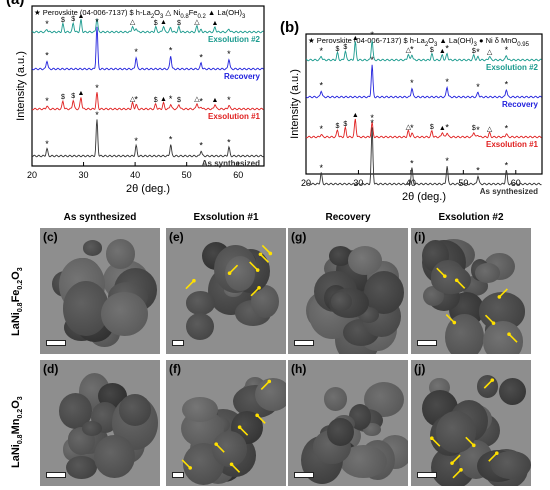  What do you see at coordinates (415, 40) in the screenshot?
I see `legend-la2o3: $ h-La` at bounding box center [415, 40].